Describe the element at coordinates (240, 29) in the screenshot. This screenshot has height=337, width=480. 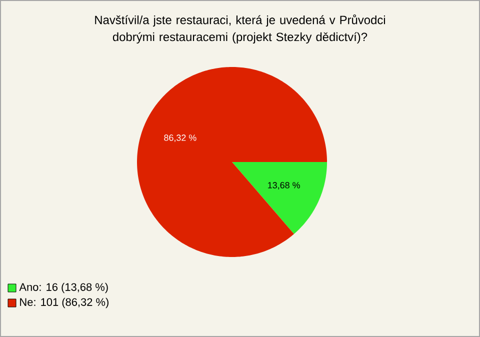
I see `chart-title: Navštívil/a jste restauraci, která je uvedená v Průvodci dobrými restauracemi (projekt Stezky dědictví)?` at that location.